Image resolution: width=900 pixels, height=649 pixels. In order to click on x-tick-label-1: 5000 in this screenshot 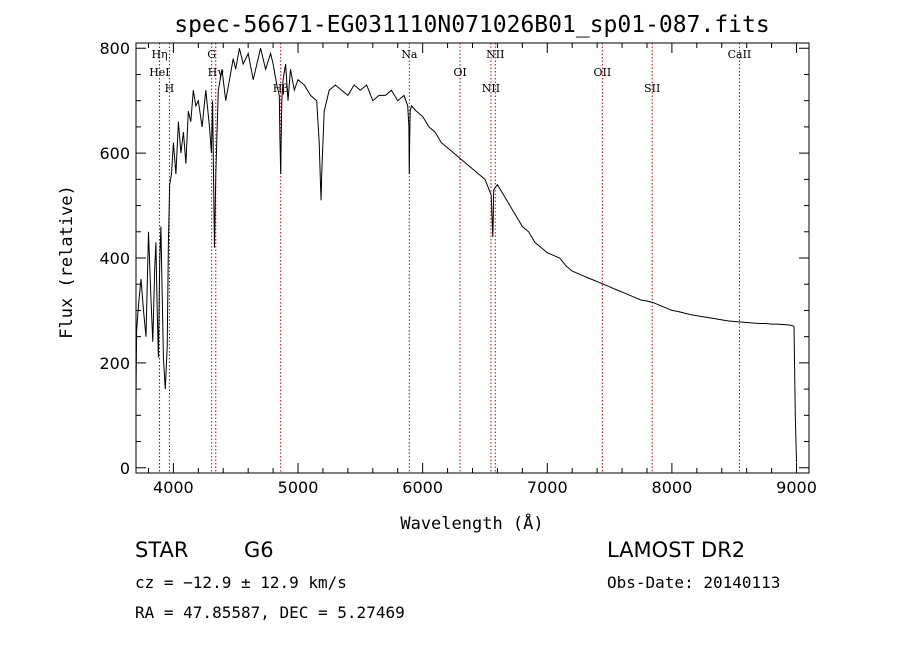, I will do `click(298, 487)`.